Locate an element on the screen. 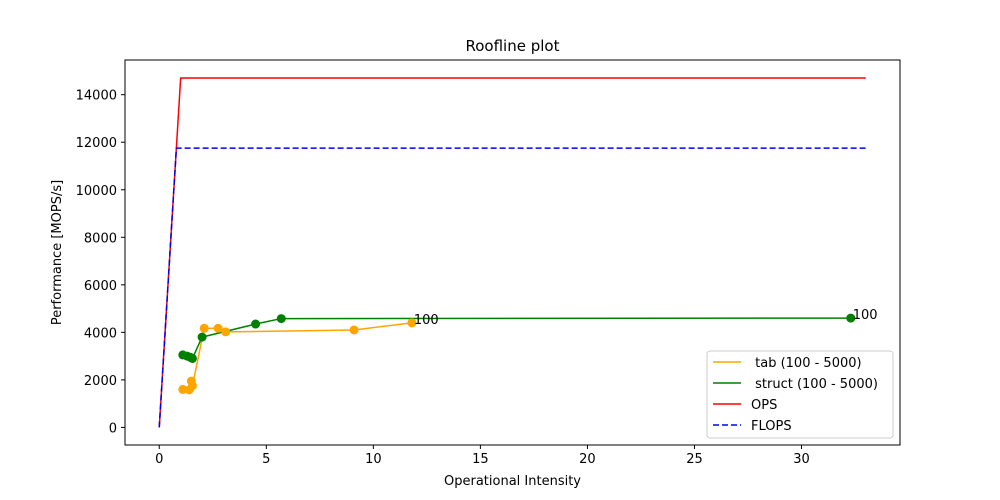 This screenshot has width=1000, height=500. x-tick-label: 20 is located at coordinates (587, 459).